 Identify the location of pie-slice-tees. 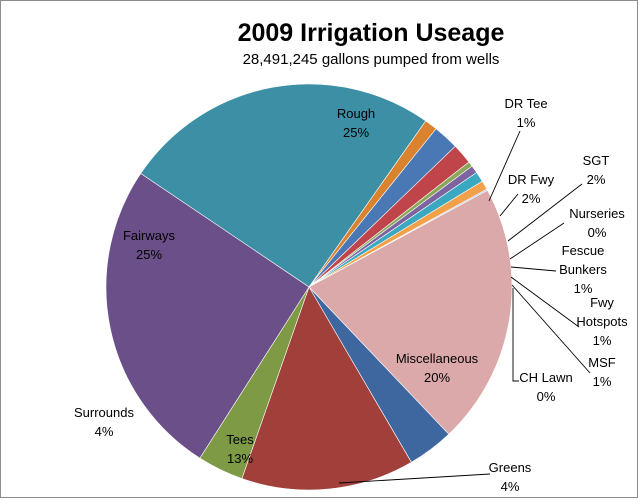
(326, 388).